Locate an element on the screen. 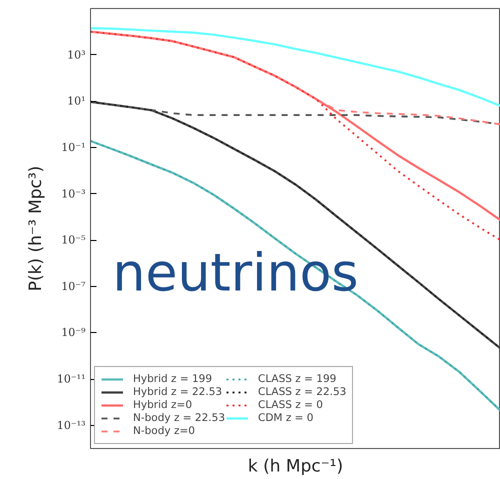  legend-label: Hybrid z = 199 is located at coordinates (172, 379).